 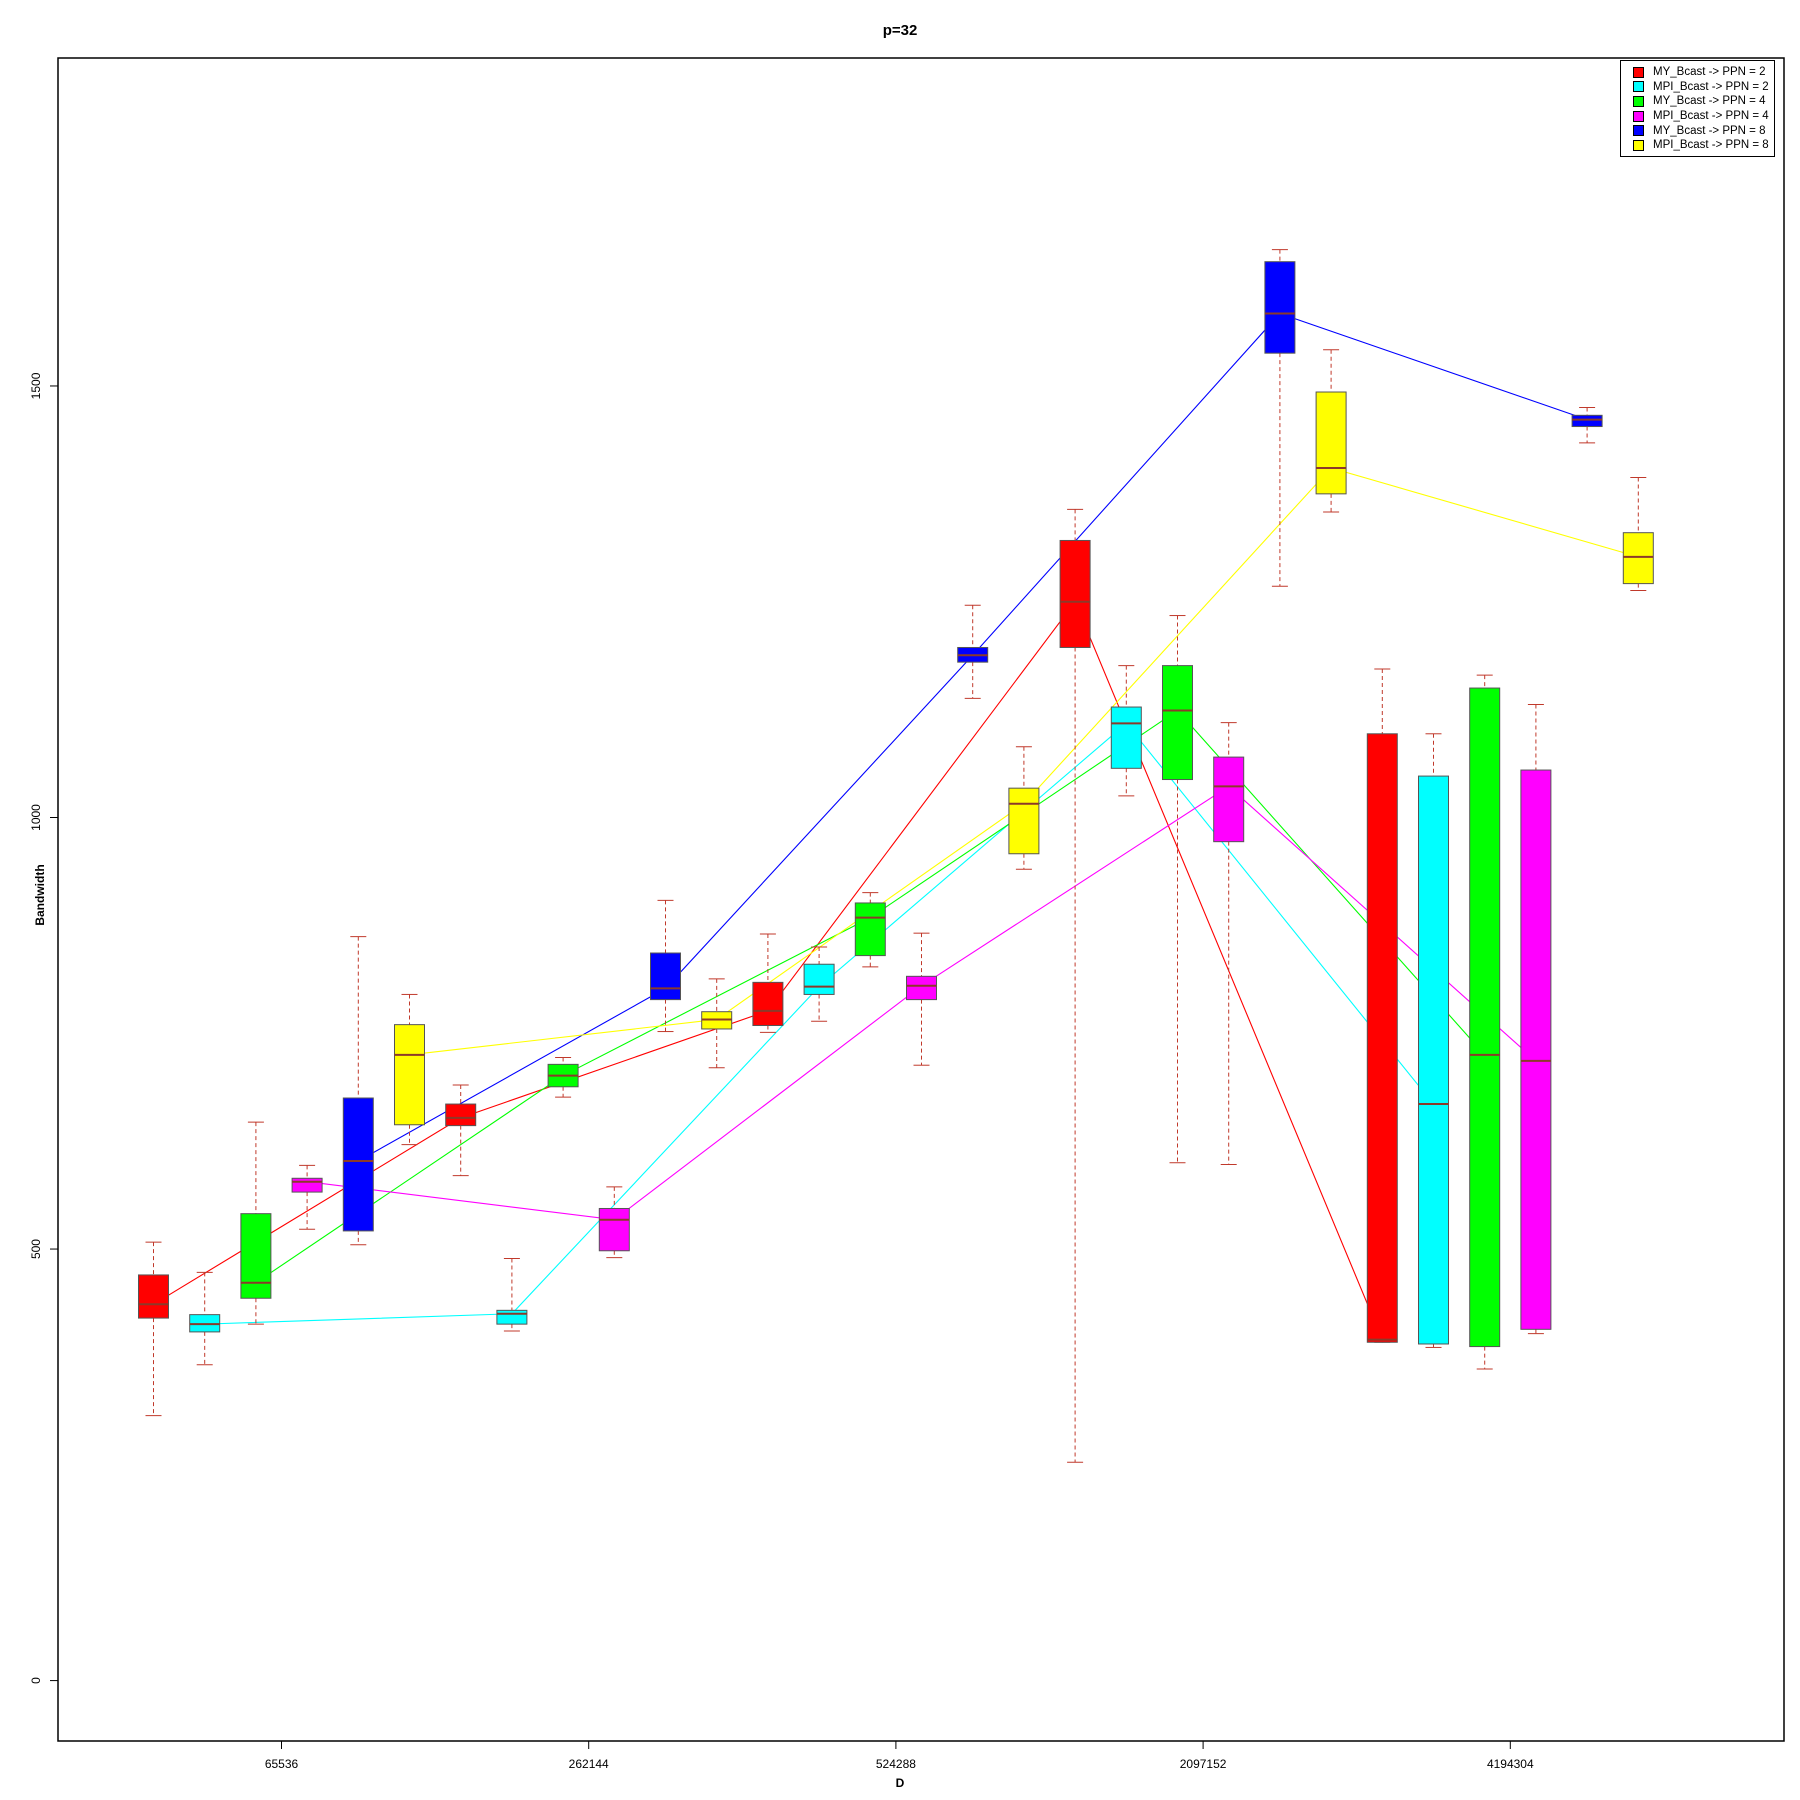 I want to click on y-tick-label: 1500, so click(x=36, y=385).